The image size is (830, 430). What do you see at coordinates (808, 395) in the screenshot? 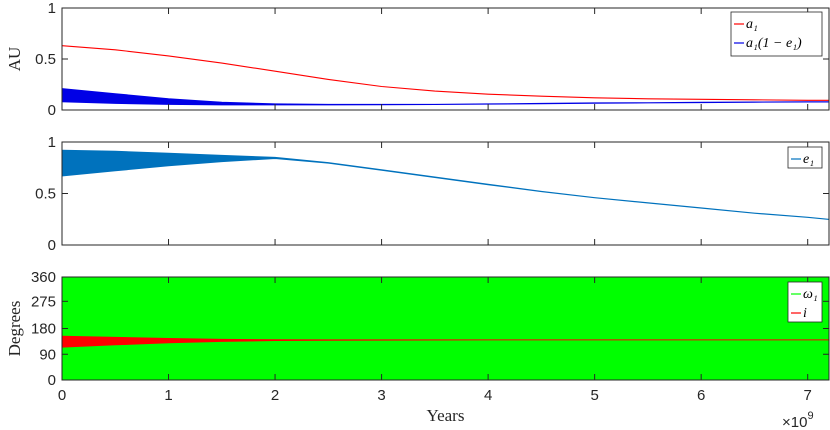
I see `x-tick-label: 7` at bounding box center [808, 395].